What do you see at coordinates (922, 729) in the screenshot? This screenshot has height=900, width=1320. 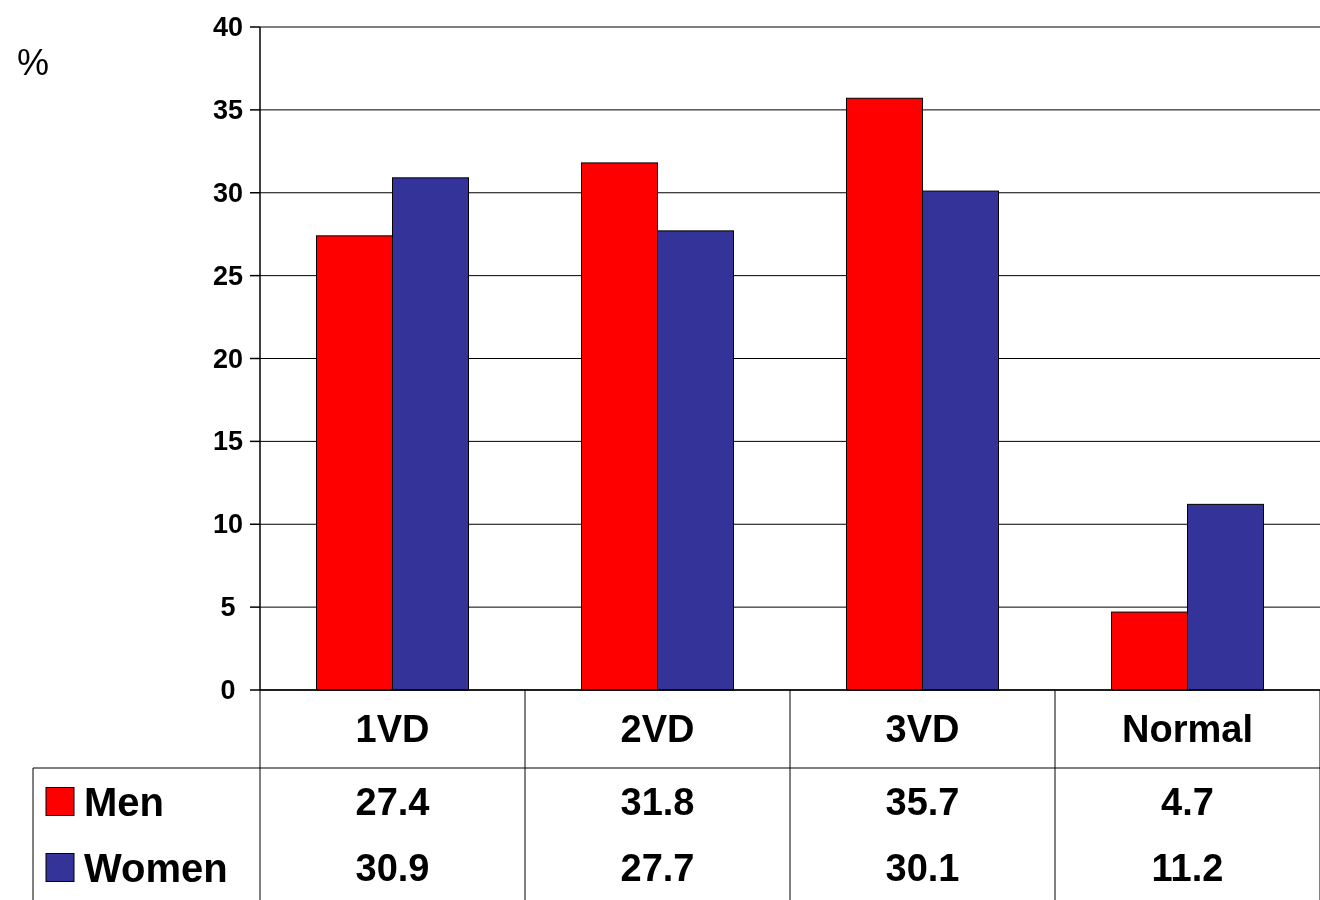 I see `x-tick-label: 3VD` at bounding box center [922, 729].